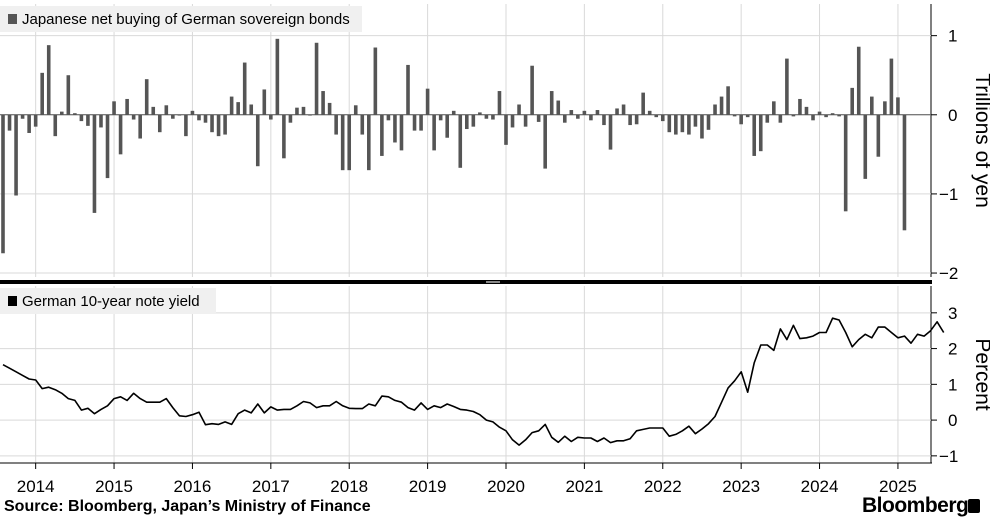  Describe the element at coordinates (741, 486) in the screenshot. I see `x-tick-label: 2023` at that location.